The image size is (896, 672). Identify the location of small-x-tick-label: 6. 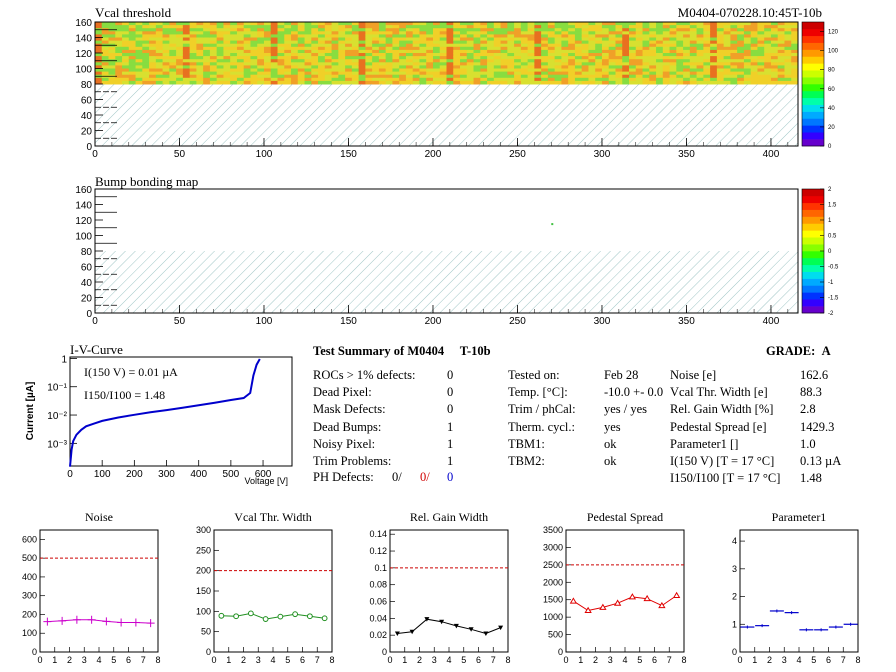
(302, 660).